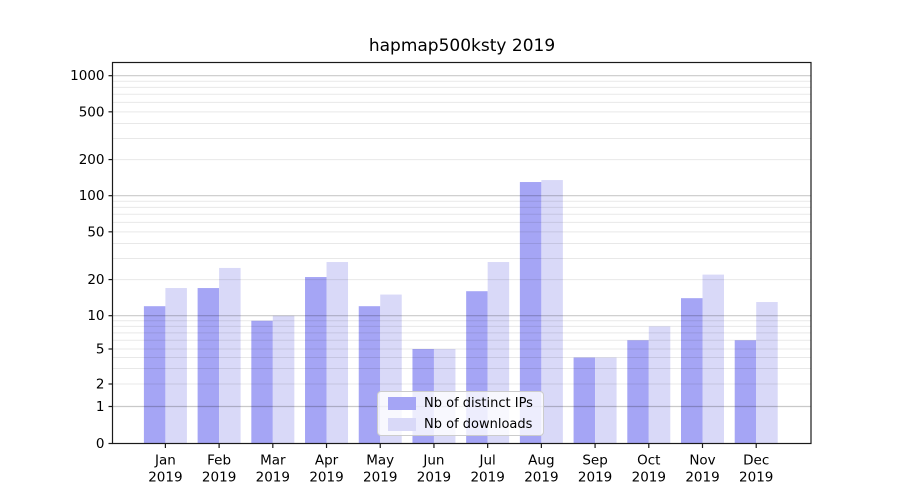  Describe the element at coordinates (638, 392) in the screenshot. I see `bar-distinct-ips-Oct` at that location.